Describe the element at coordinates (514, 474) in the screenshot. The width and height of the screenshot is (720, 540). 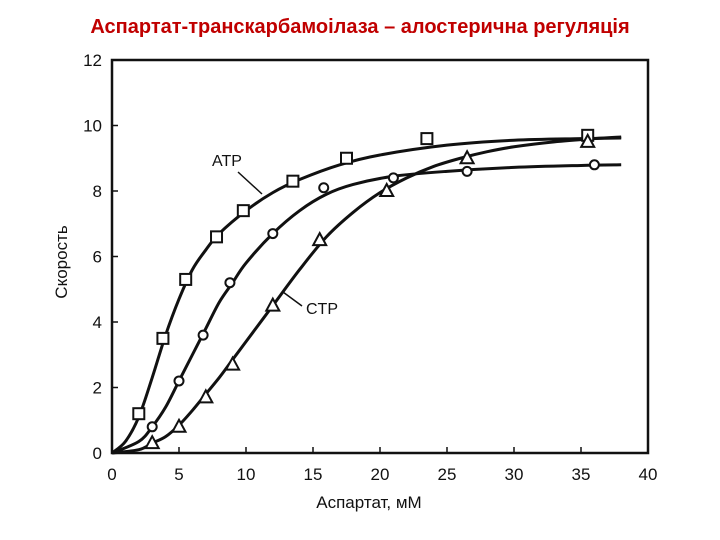
I see `x-tick-label: 30` at that location.